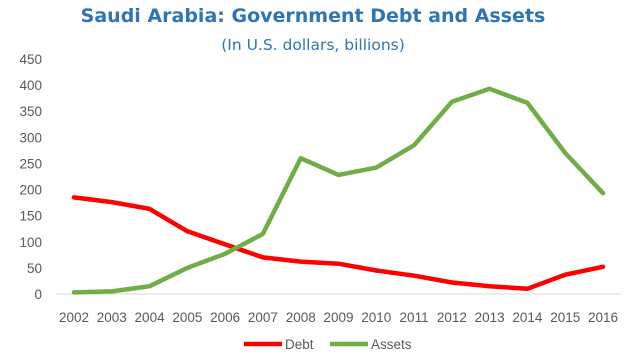 The width and height of the screenshot is (626, 358). Describe the element at coordinates (414, 317) in the screenshot. I see `x-tick-label: 2011` at that location.